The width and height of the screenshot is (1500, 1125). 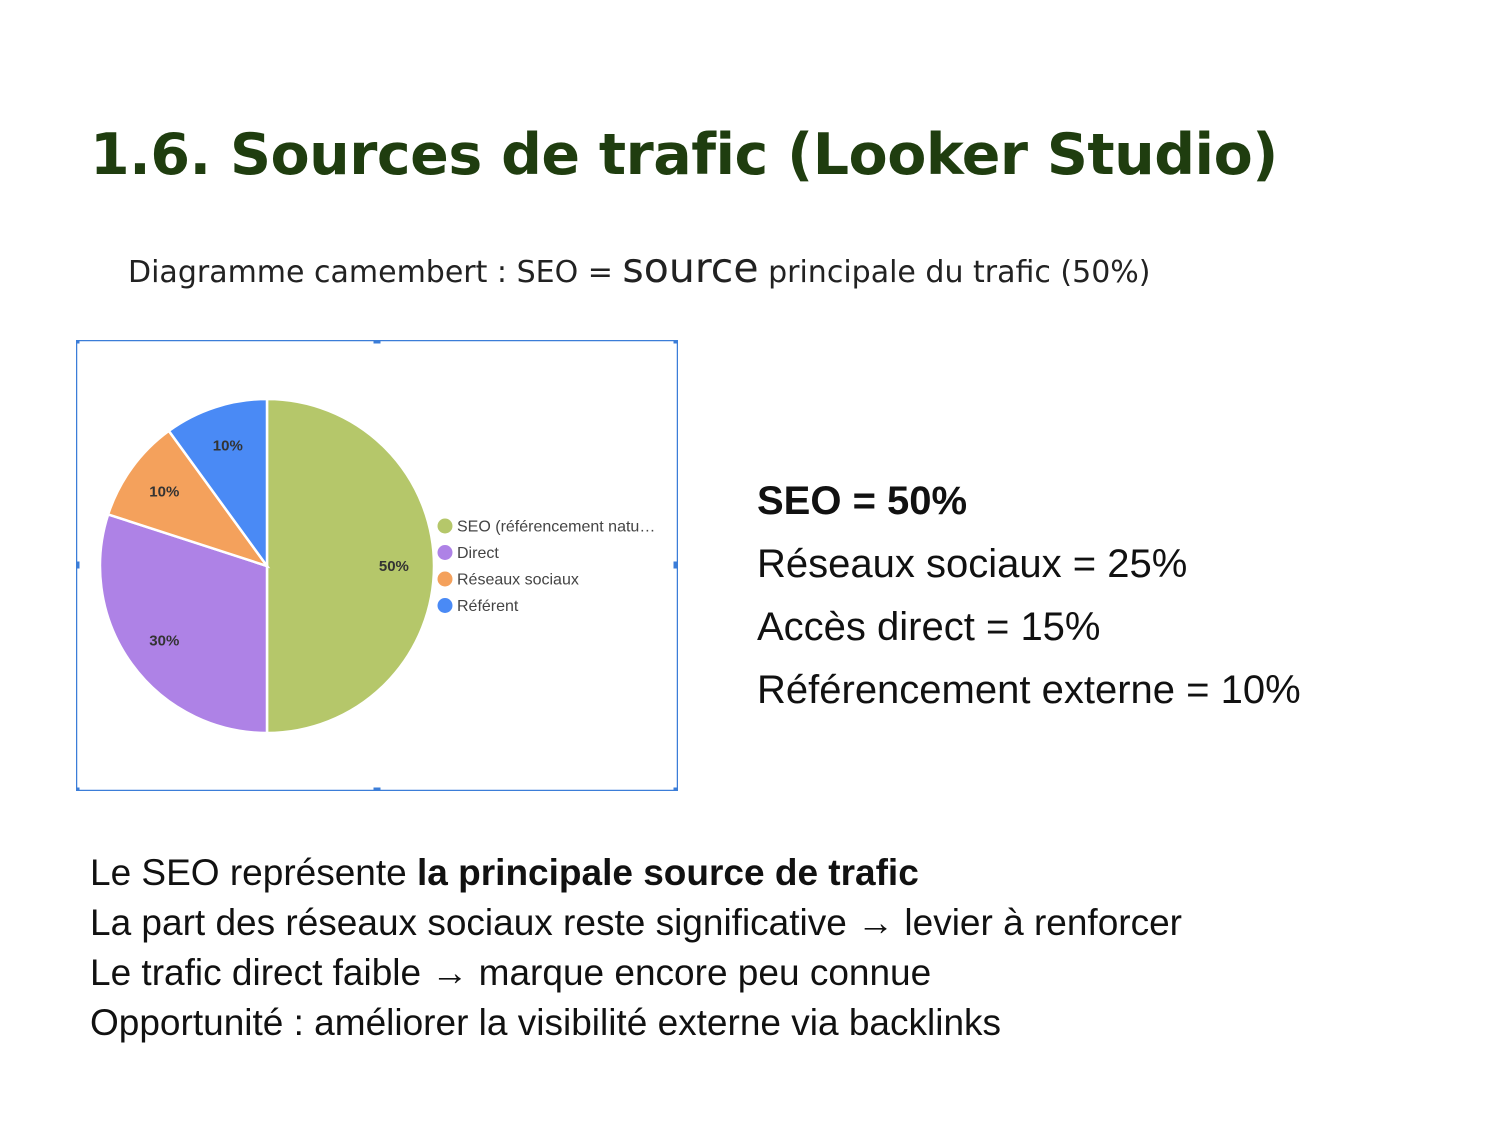 What do you see at coordinates (488, 606) in the screenshot?
I see `legend-label: Référent` at bounding box center [488, 606].